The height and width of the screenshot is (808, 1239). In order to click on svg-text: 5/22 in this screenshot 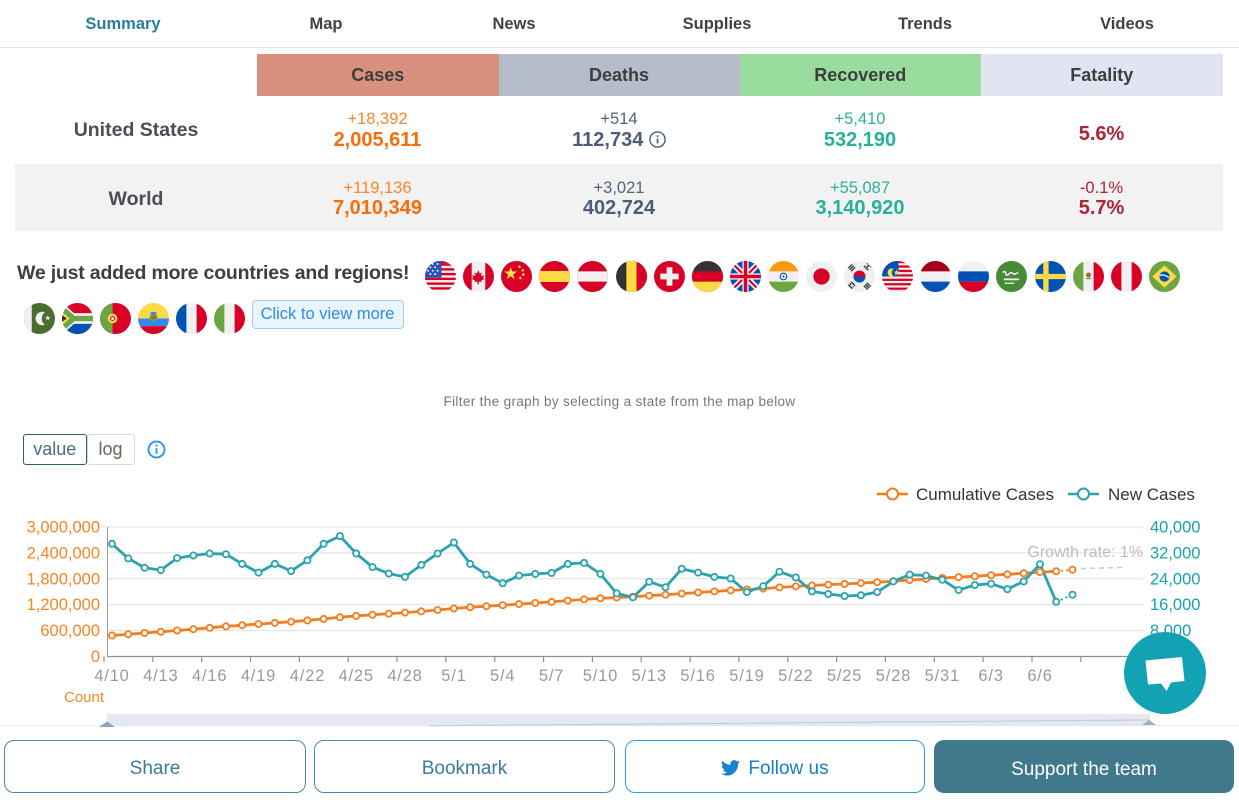, I will do `click(795, 676)`.